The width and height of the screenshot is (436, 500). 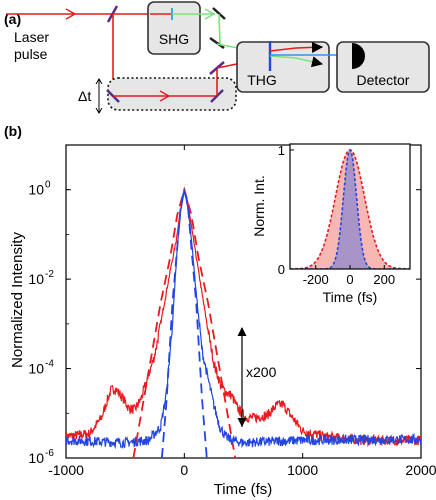 What do you see at coordinates (210, 14) in the screenshot?
I see `green-arrow-icon` at bounding box center [210, 14].